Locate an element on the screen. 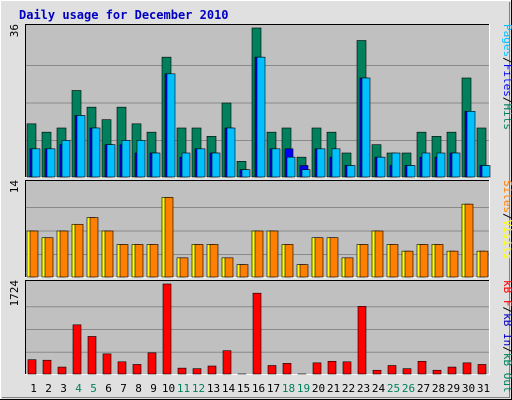  y-axis-max-label: 36 is located at coordinates (14, 30).